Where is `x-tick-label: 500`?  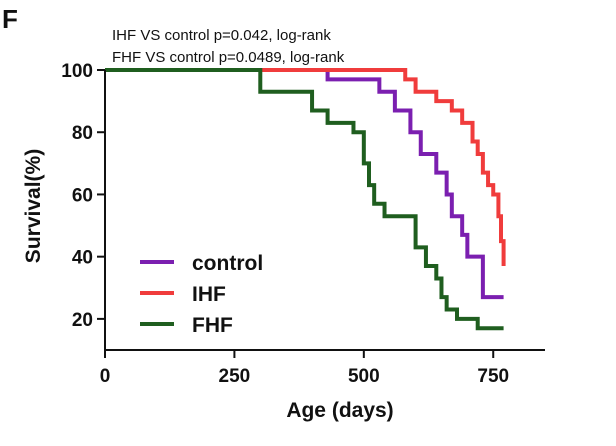
x-tick-label: 500 is located at coordinates (364, 376).